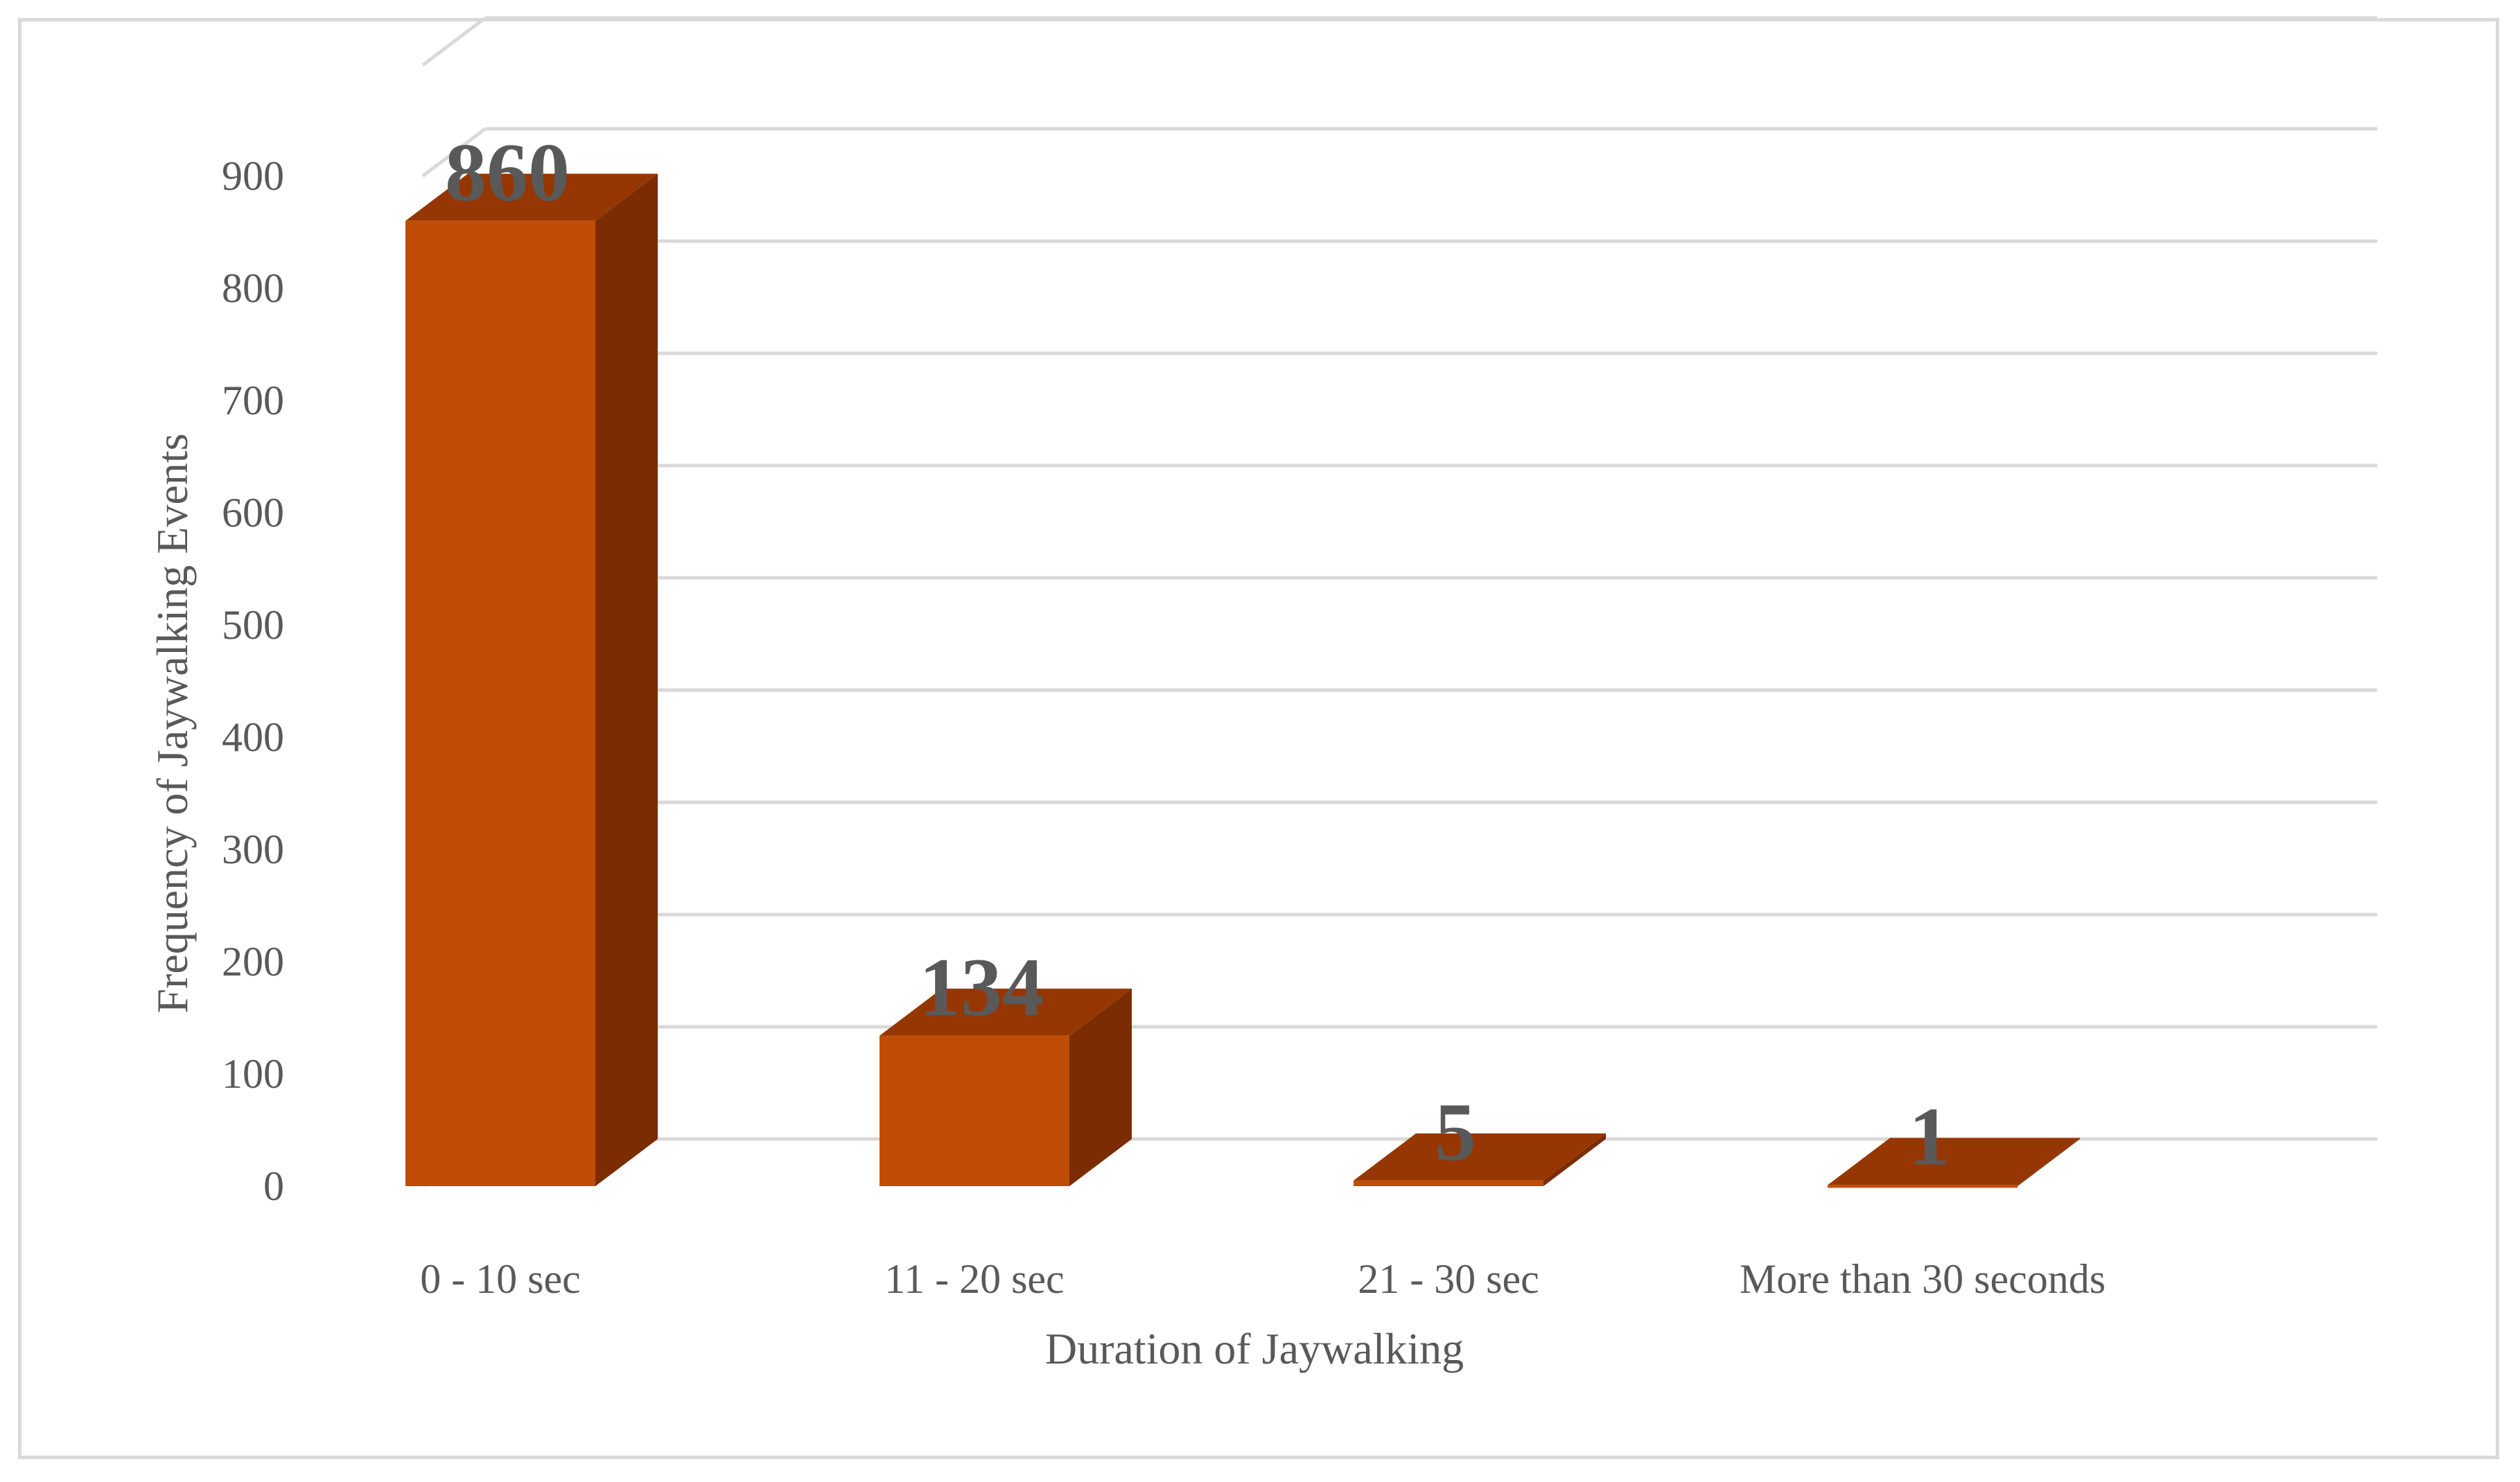 The width and height of the screenshot is (2520, 1482). What do you see at coordinates (253, 400) in the screenshot?
I see `y-tick-label: 700` at bounding box center [253, 400].